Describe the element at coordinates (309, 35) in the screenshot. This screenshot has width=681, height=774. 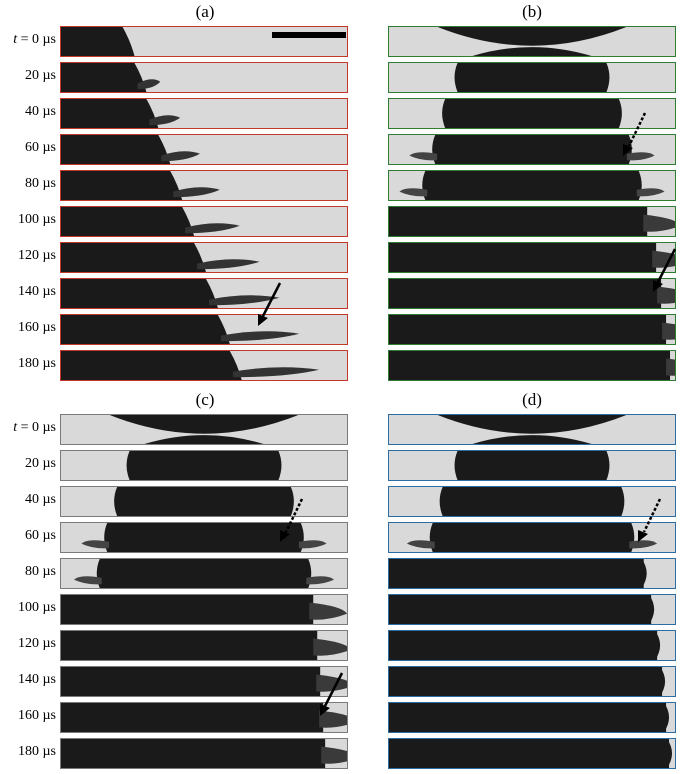
I see `scale-bar` at that location.